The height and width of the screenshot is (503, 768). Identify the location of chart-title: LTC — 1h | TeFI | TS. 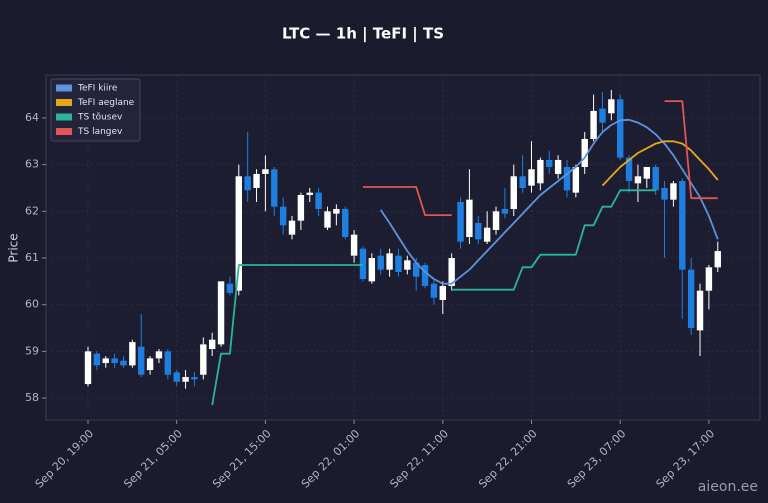
(363, 34).